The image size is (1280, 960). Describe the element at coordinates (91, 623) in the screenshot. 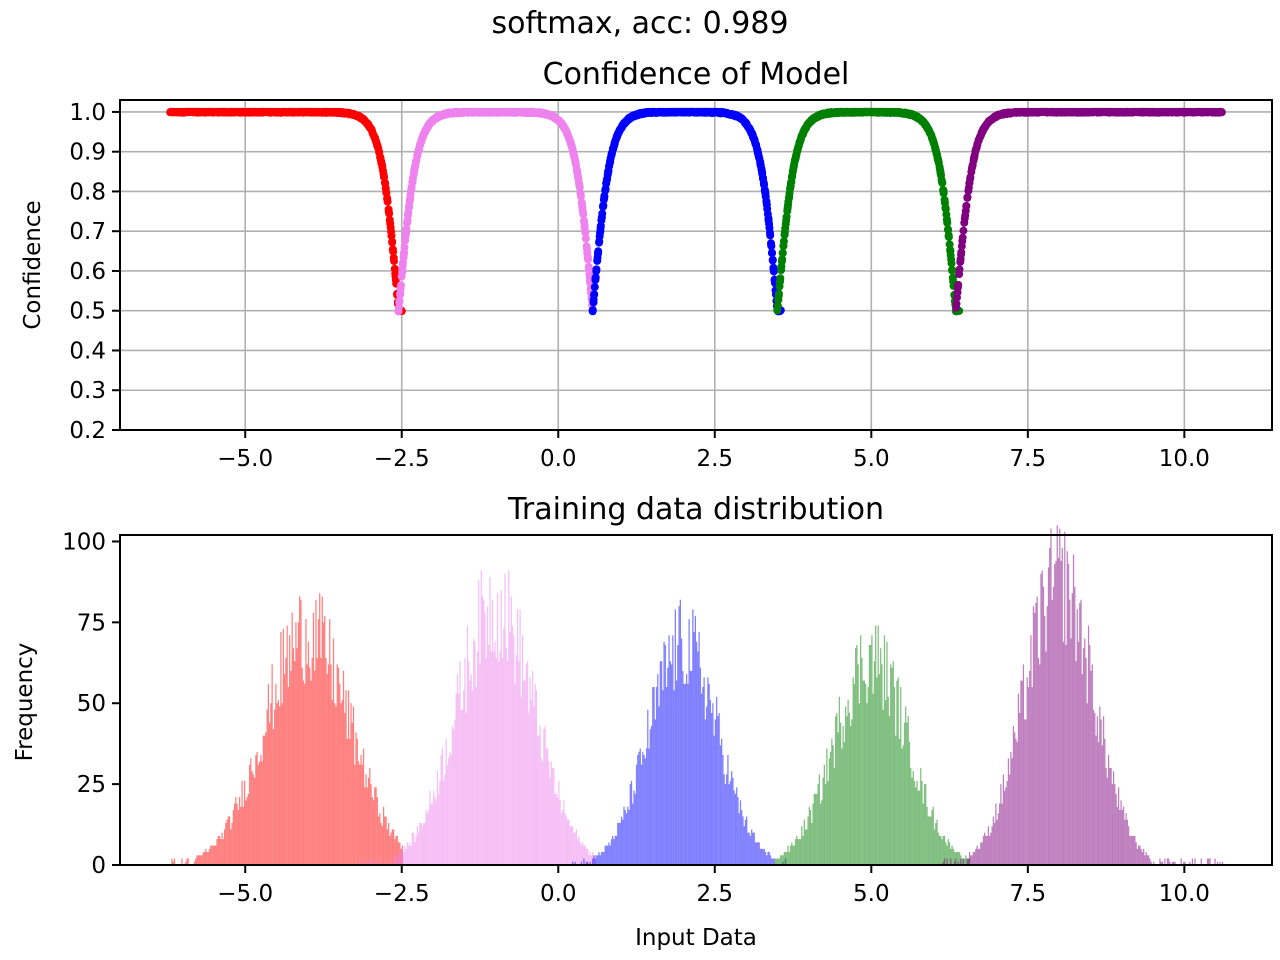

I see `distribution-y-tick-label: 75` at that location.